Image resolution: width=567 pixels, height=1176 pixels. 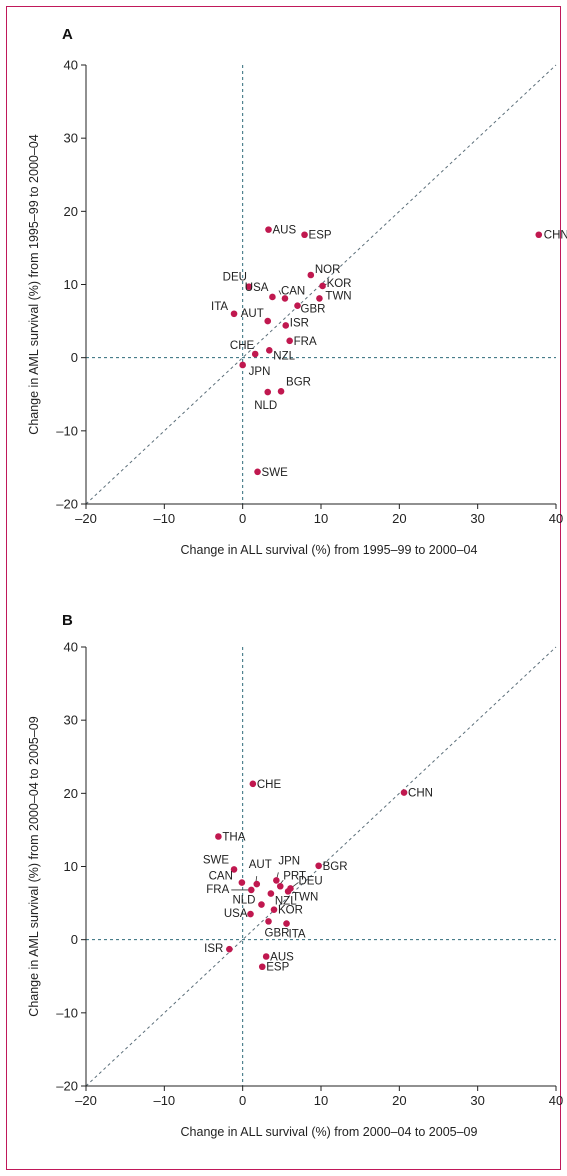 I want to click on point-label-nld: NLD, so click(x=243, y=901).